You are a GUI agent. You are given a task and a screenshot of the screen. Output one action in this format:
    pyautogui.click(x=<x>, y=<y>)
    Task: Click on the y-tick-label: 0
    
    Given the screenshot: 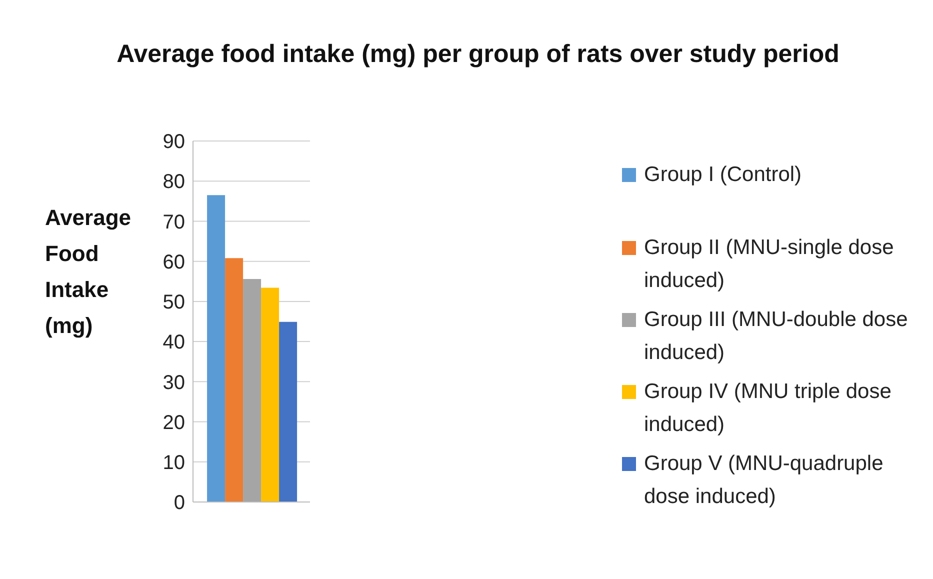 What is the action you would take?
    pyautogui.click(x=179, y=503)
    